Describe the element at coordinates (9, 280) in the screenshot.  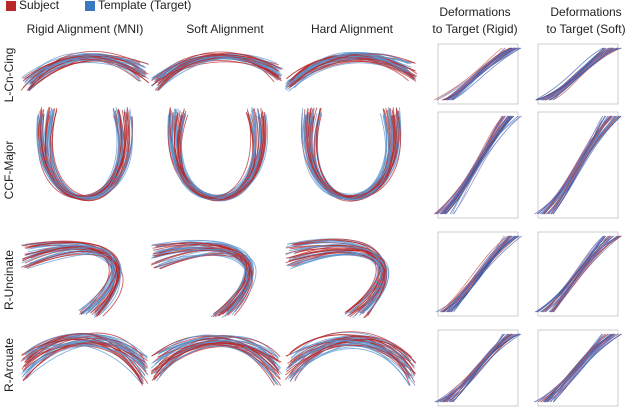
I see `row-label: R-Uncinate` at that location.